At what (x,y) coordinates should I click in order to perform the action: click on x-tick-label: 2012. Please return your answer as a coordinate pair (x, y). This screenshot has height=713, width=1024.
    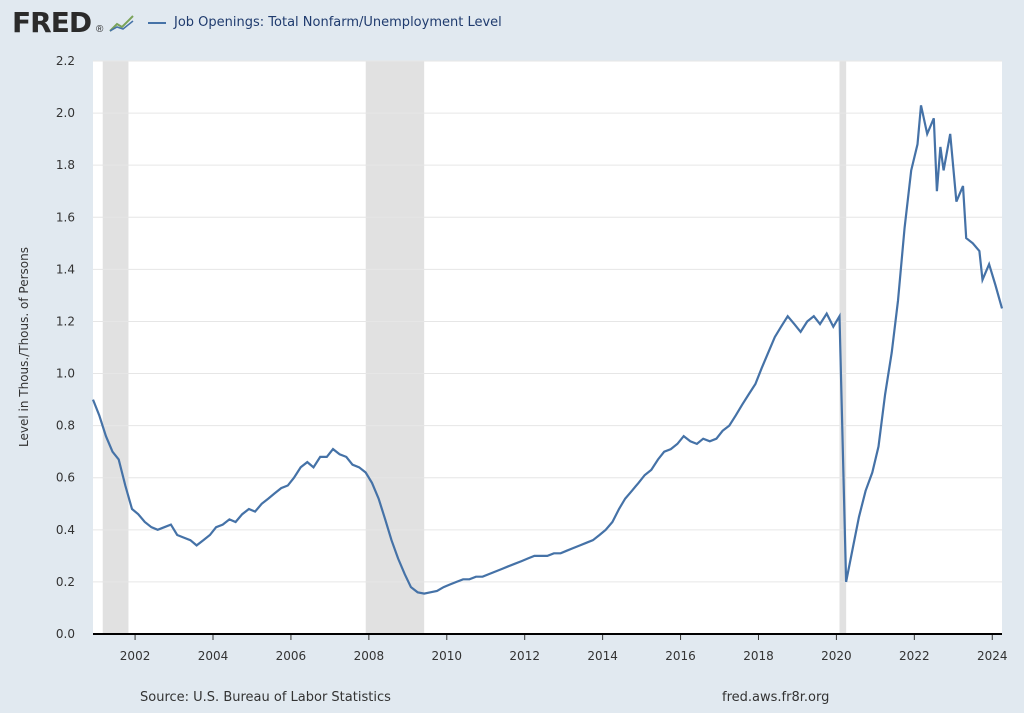
    Looking at the image, I should click on (524, 656).